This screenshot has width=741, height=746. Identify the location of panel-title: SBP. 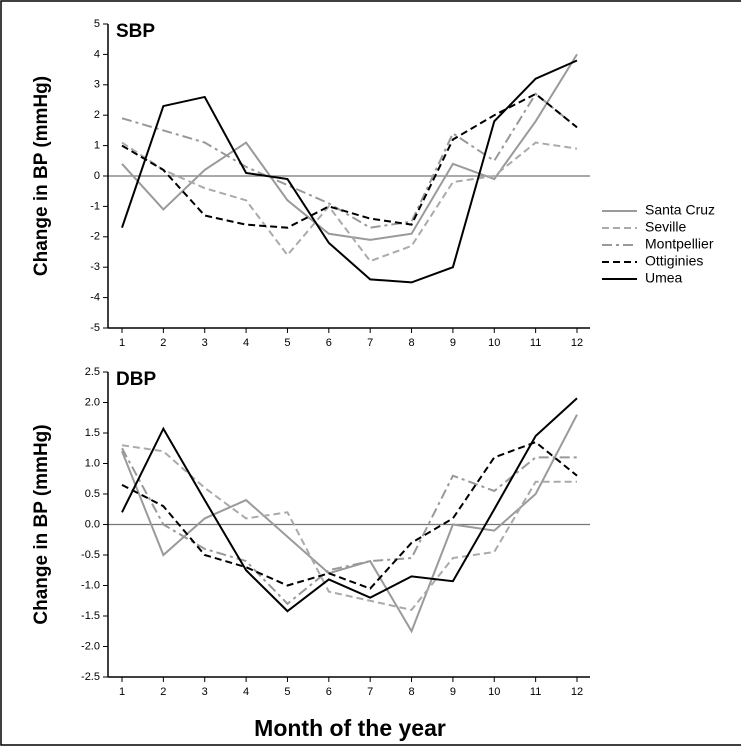
(135, 31).